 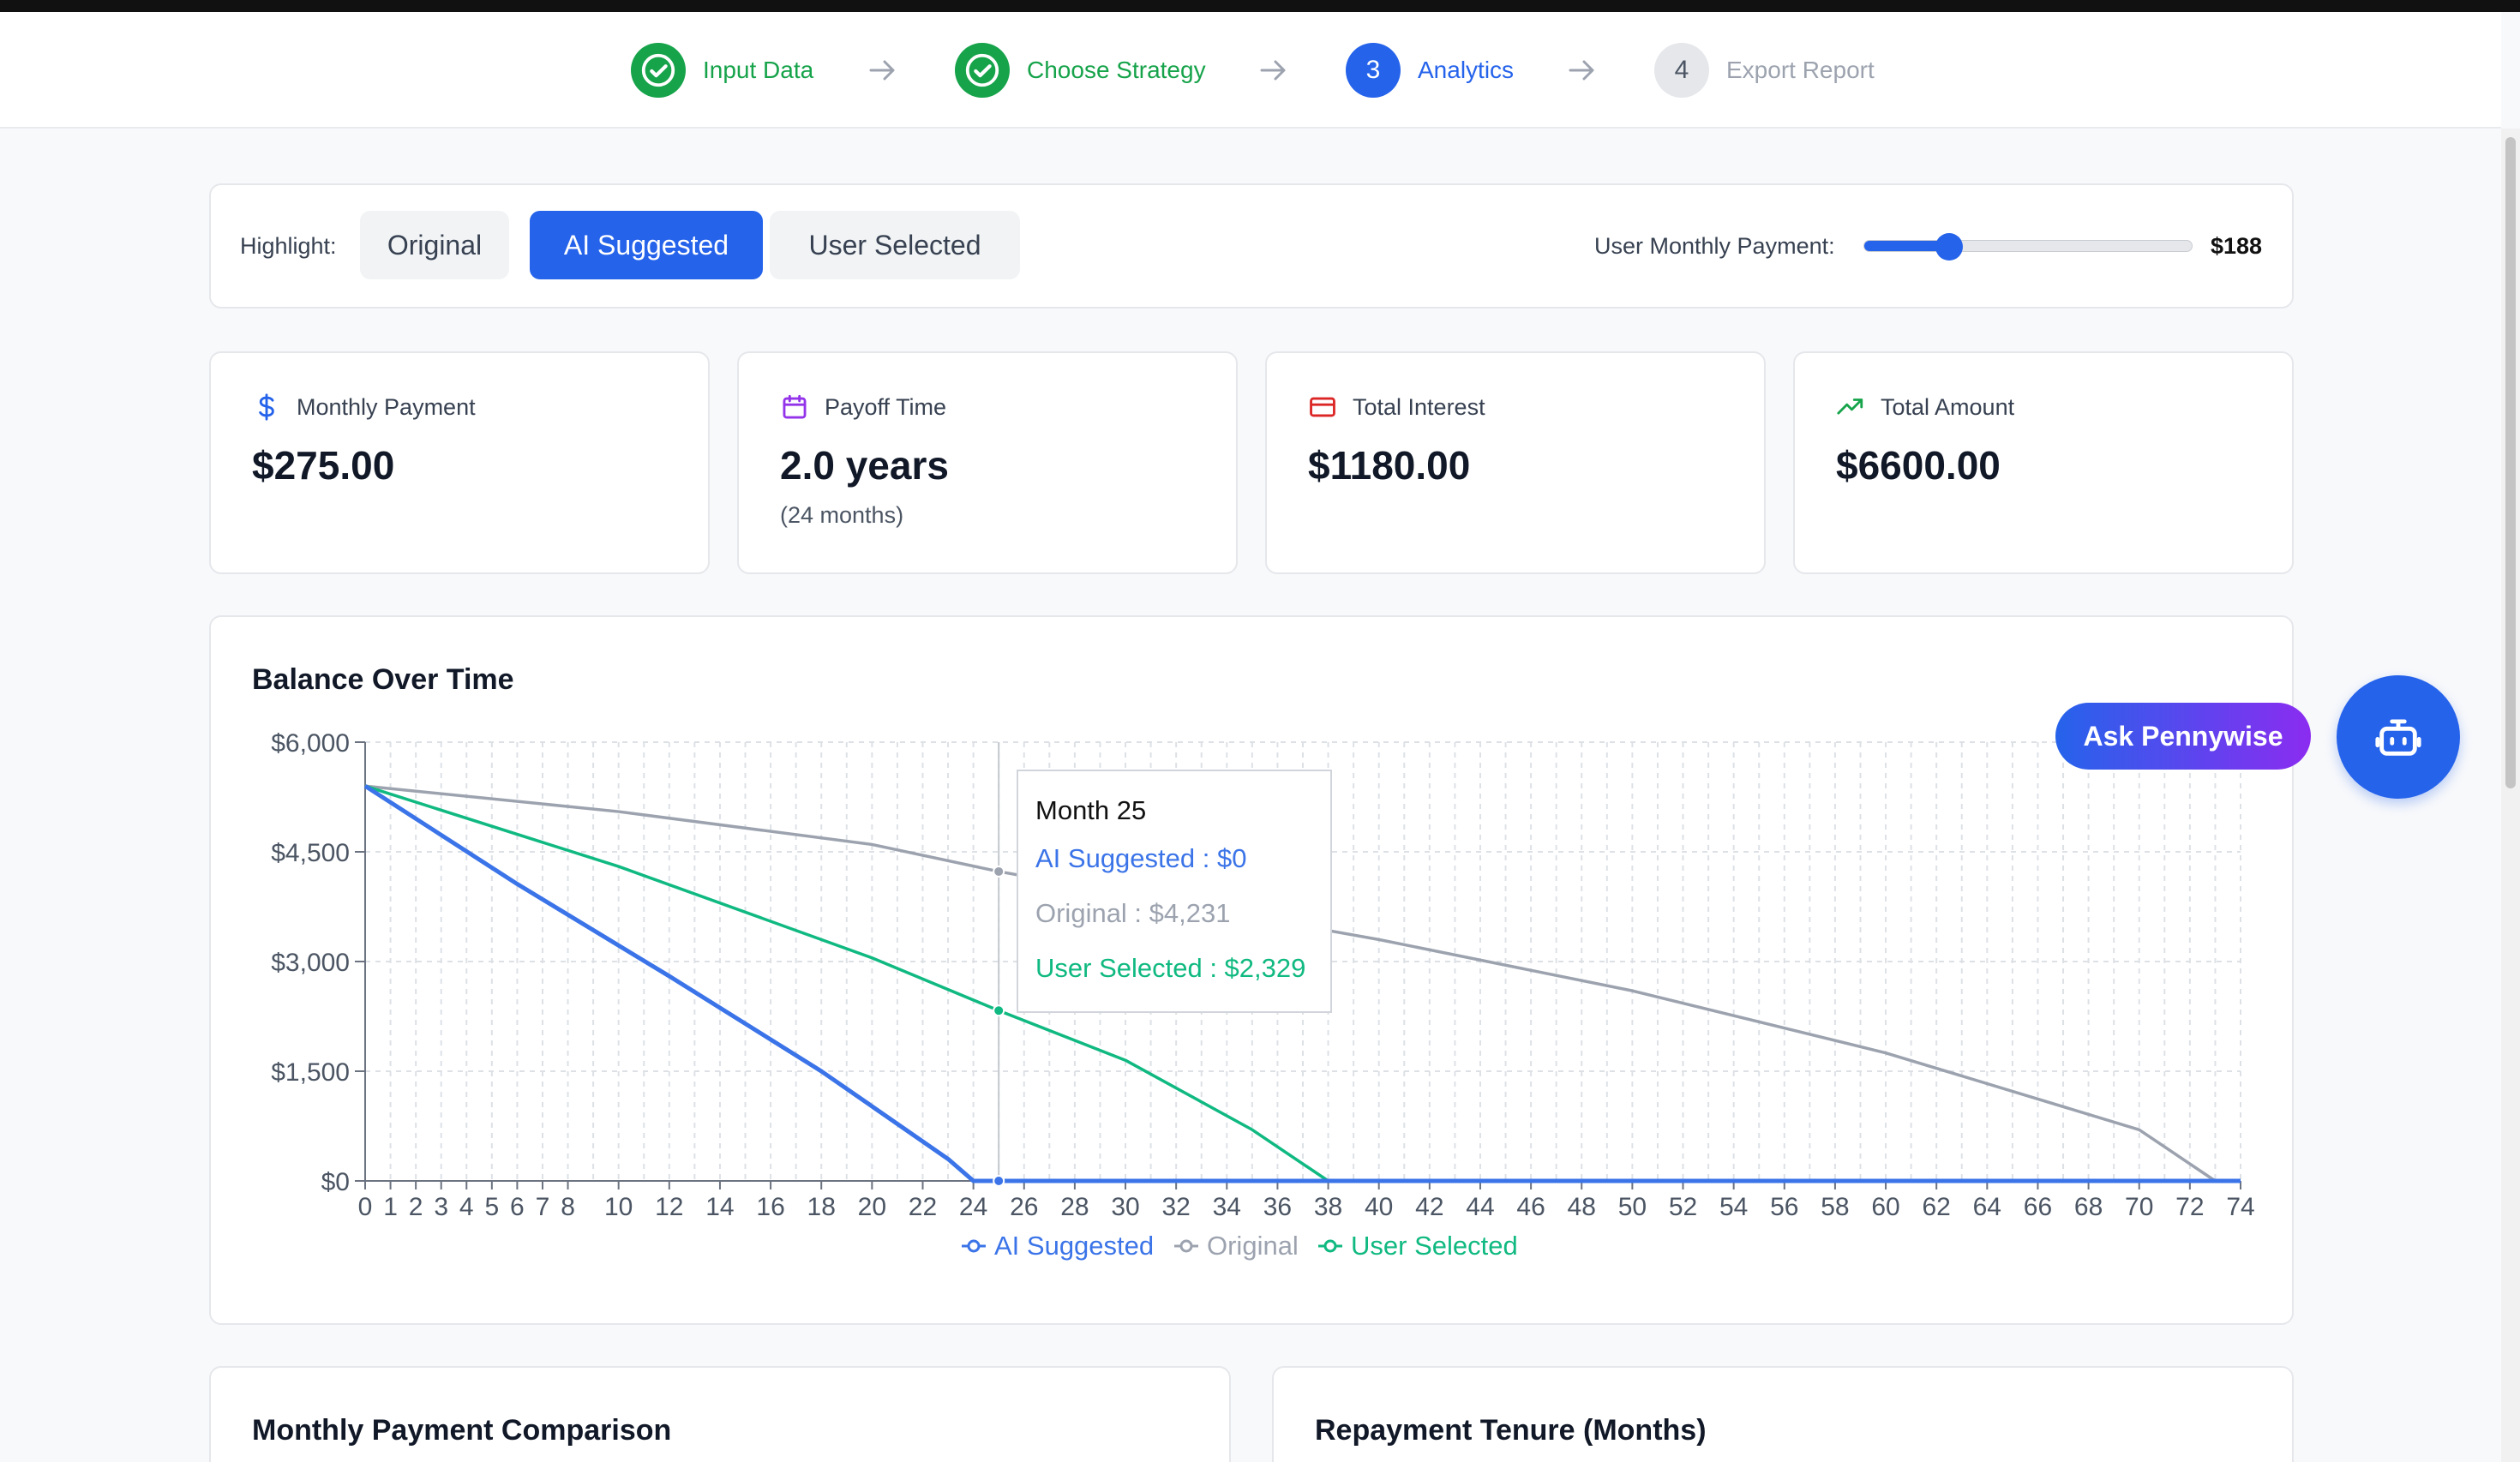 I want to click on repayment-tenure-card: Repayment Tenure (Months), so click(x=1783, y=1414).